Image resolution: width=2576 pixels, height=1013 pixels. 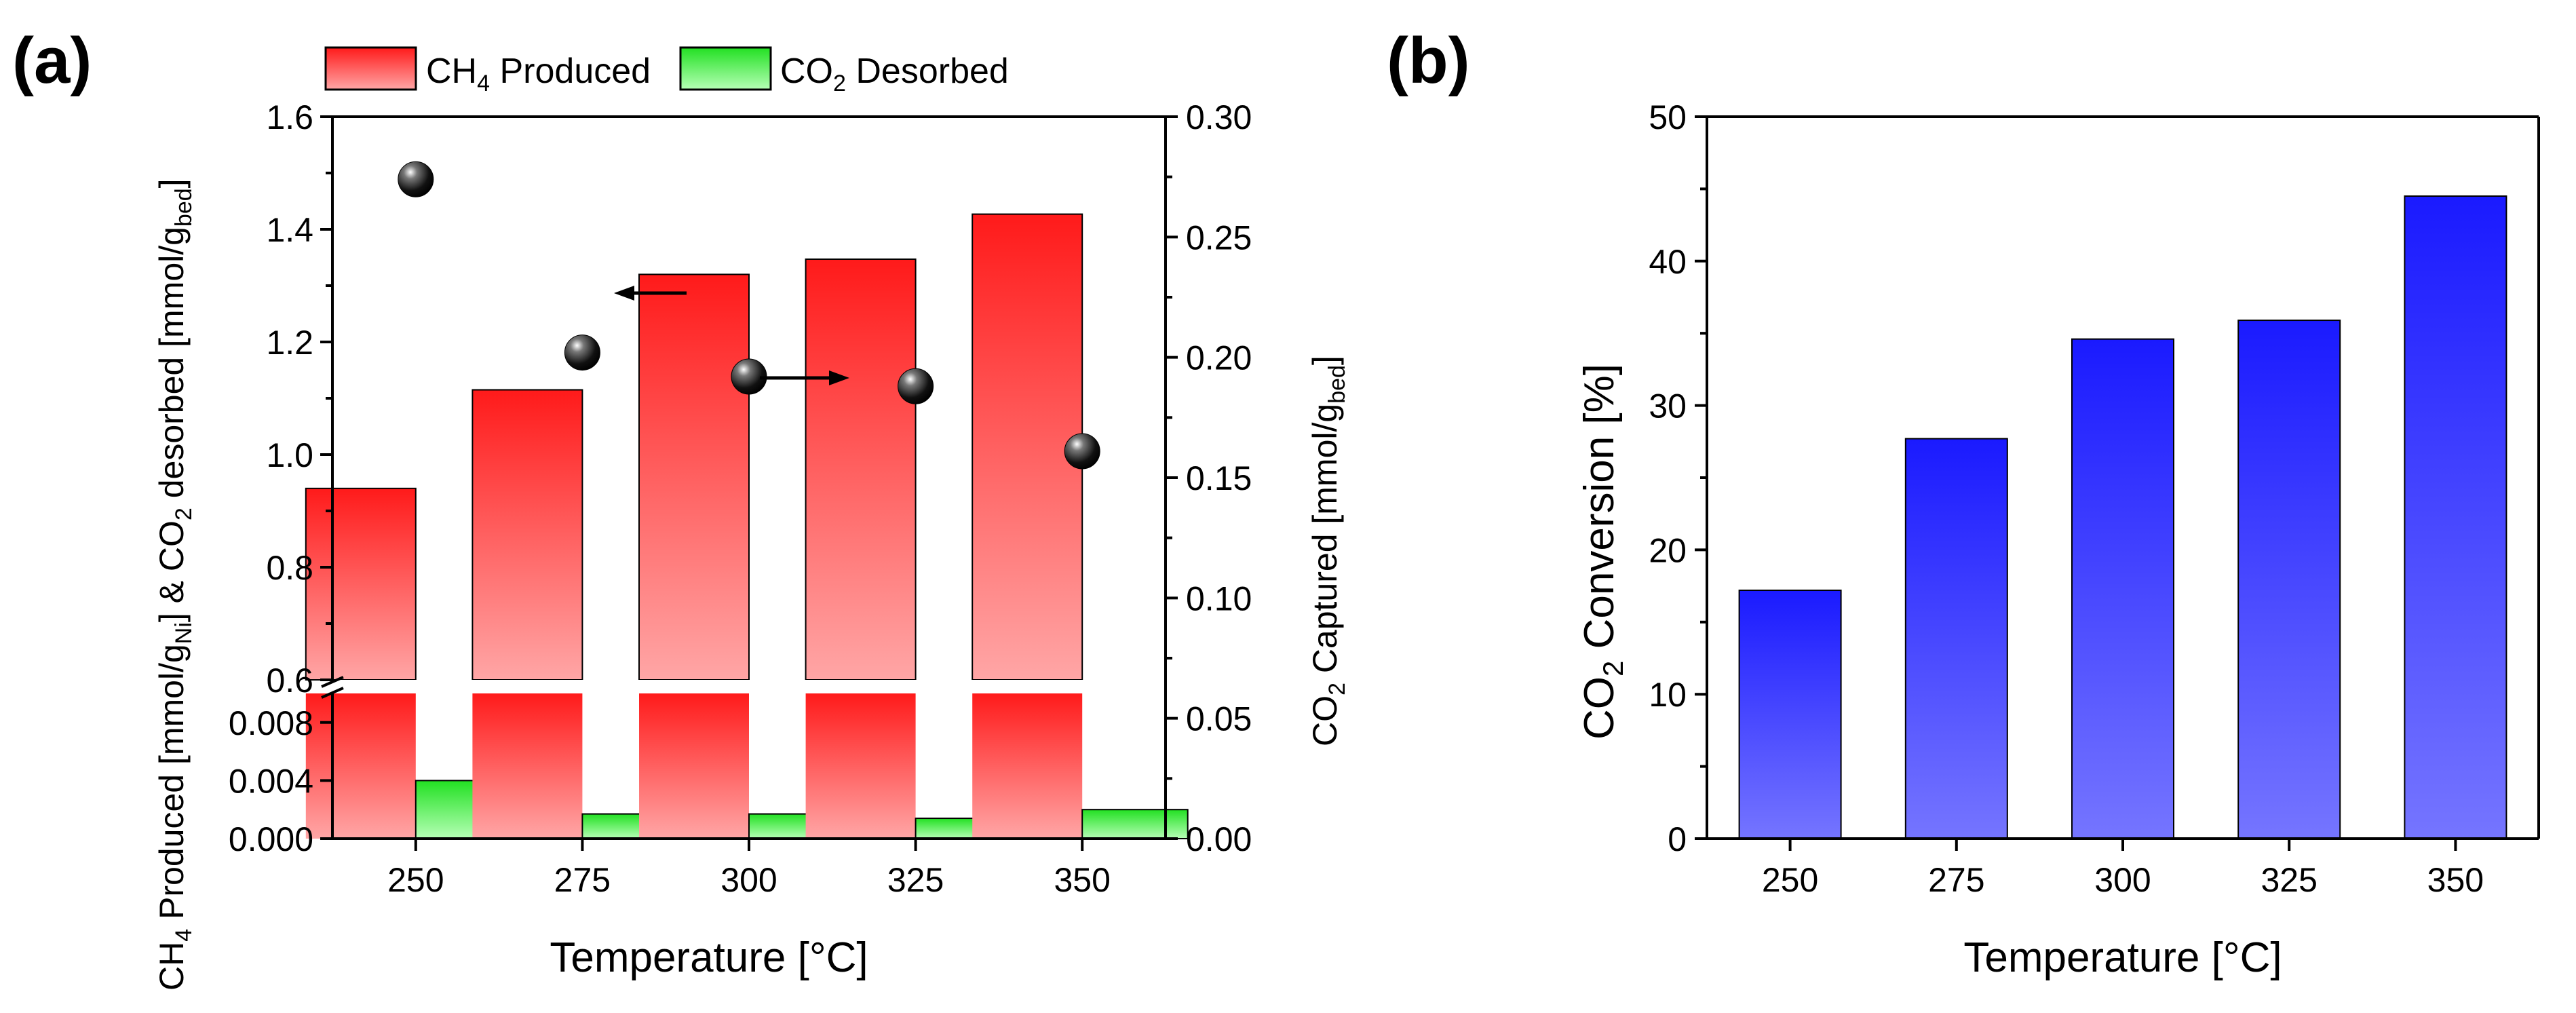 What do you see at coordinates (289, 117) in the screenshot?
I see `tick-label-left-upper: 1.6` at bounding box center [289, 117].